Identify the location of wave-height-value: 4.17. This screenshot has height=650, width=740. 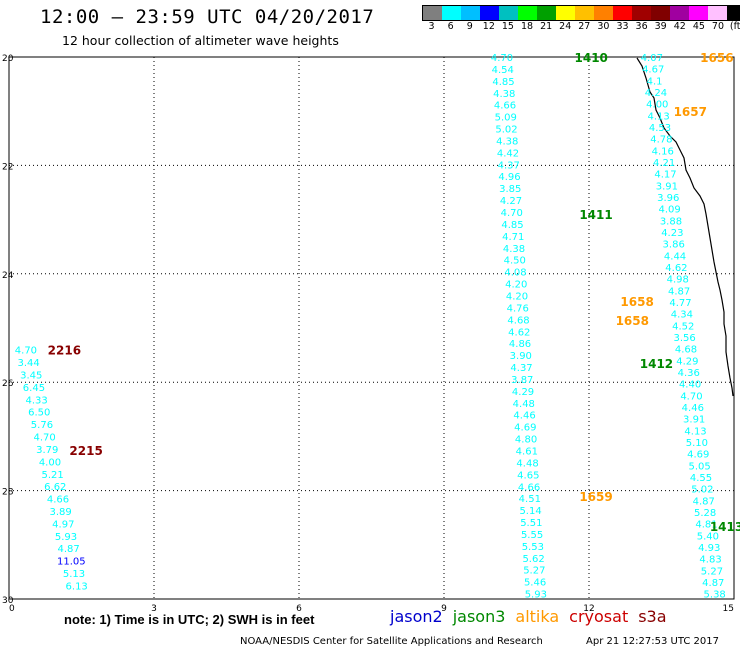
(665, 175).